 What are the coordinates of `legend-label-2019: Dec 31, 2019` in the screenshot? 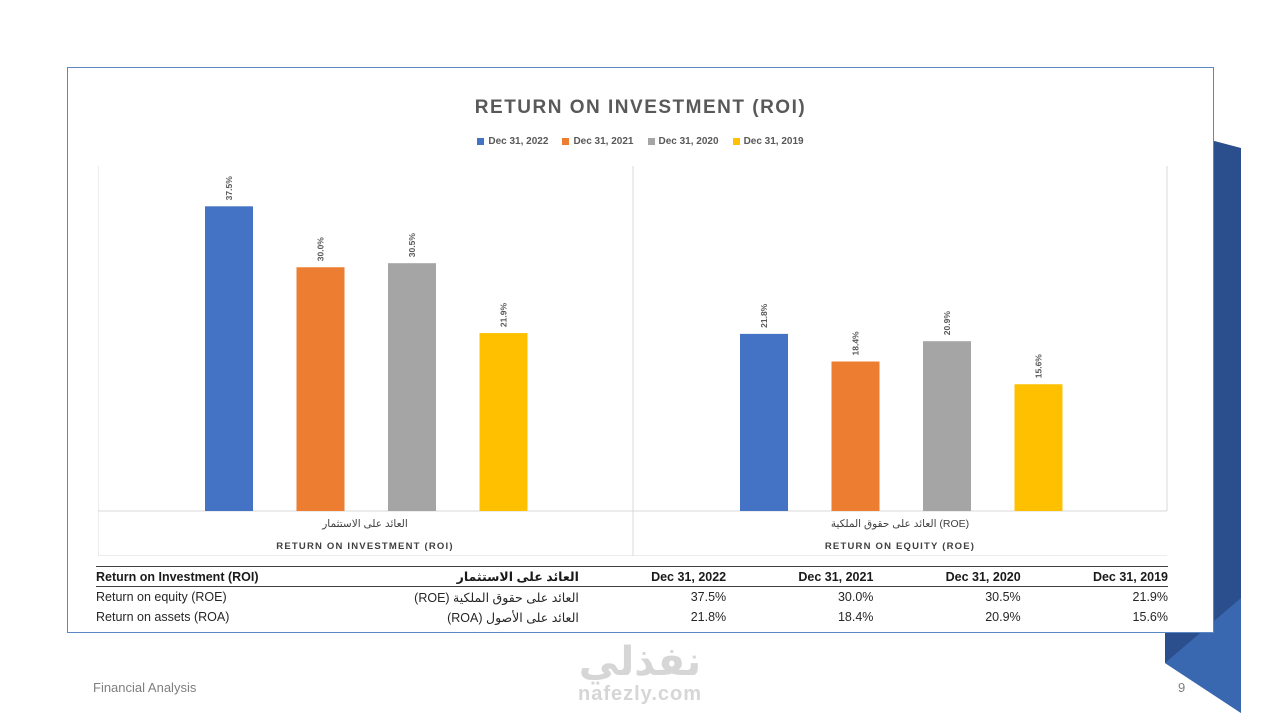 It's located at (773, 141).